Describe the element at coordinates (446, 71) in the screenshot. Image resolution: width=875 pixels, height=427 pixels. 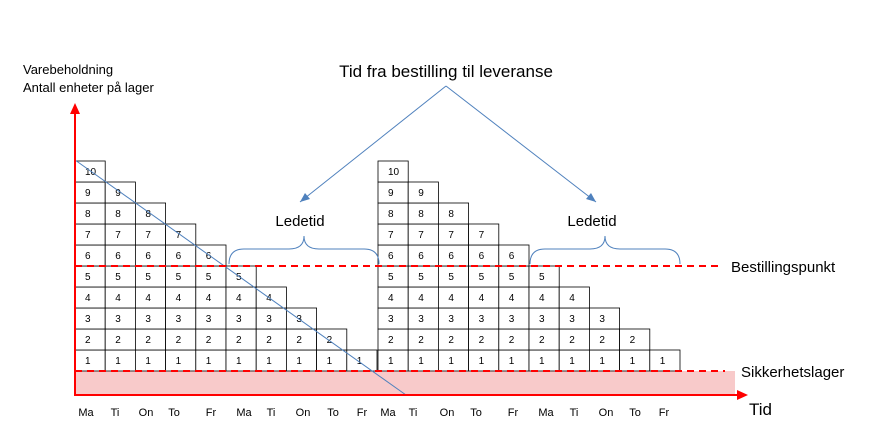
I see `top-label: Tid fra bestilling til leveranse` at that location.